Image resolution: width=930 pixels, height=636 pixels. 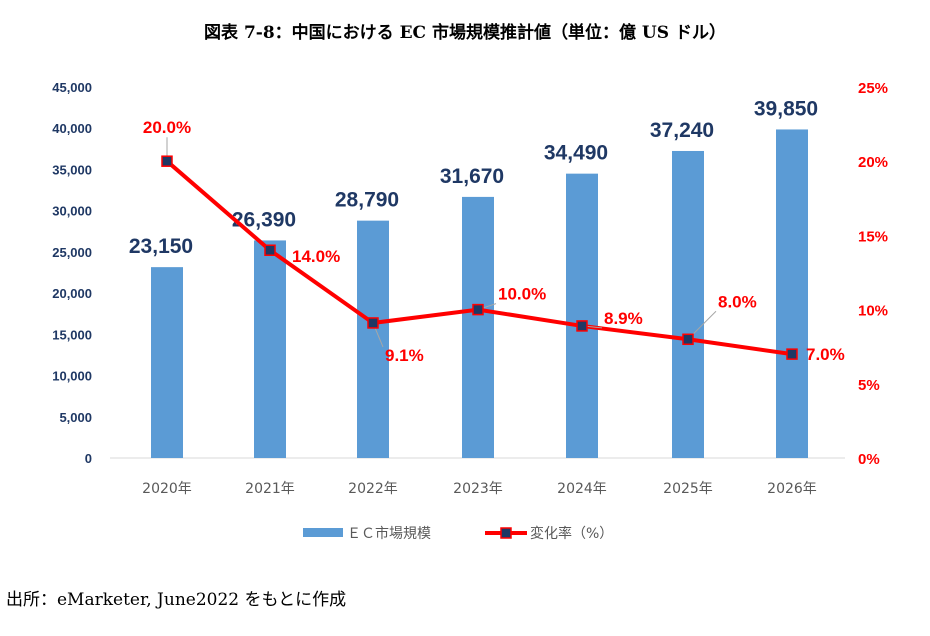 I want to click on x-tick-label: 2022年, so click(x=373, y=489).